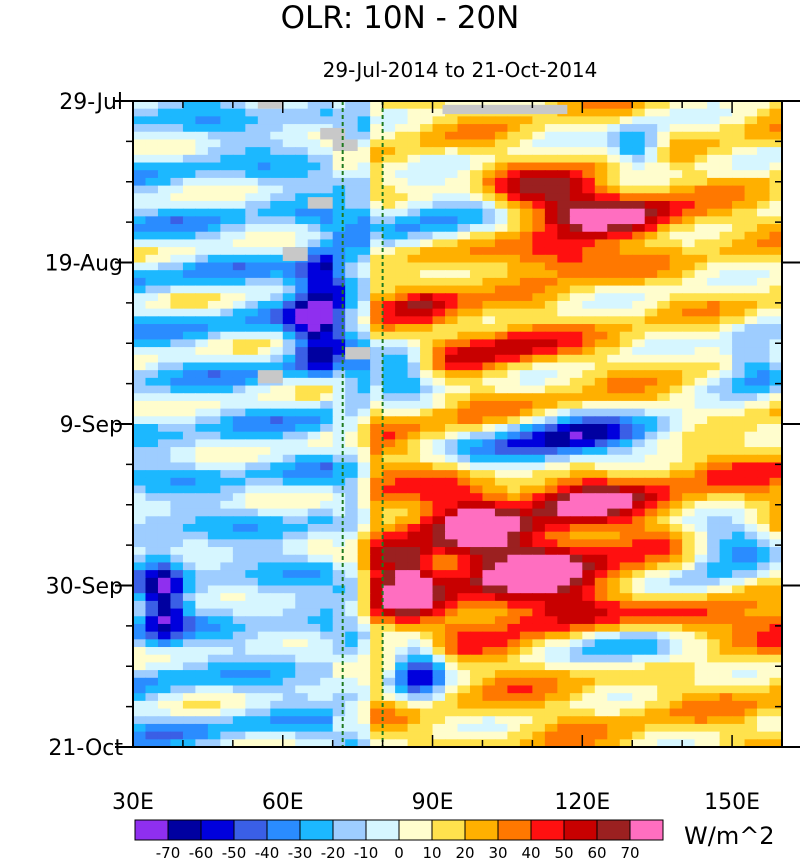  I want to click on colorbar-swatch, so click(415, 830).